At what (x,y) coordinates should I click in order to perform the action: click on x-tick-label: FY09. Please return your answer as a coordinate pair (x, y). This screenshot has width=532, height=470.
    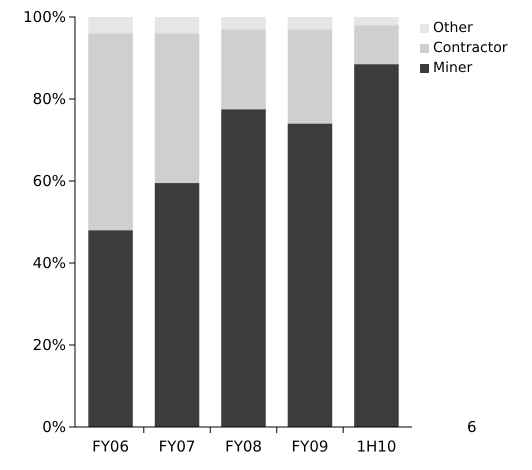
    Looking at the image, I should click on (310, 447).